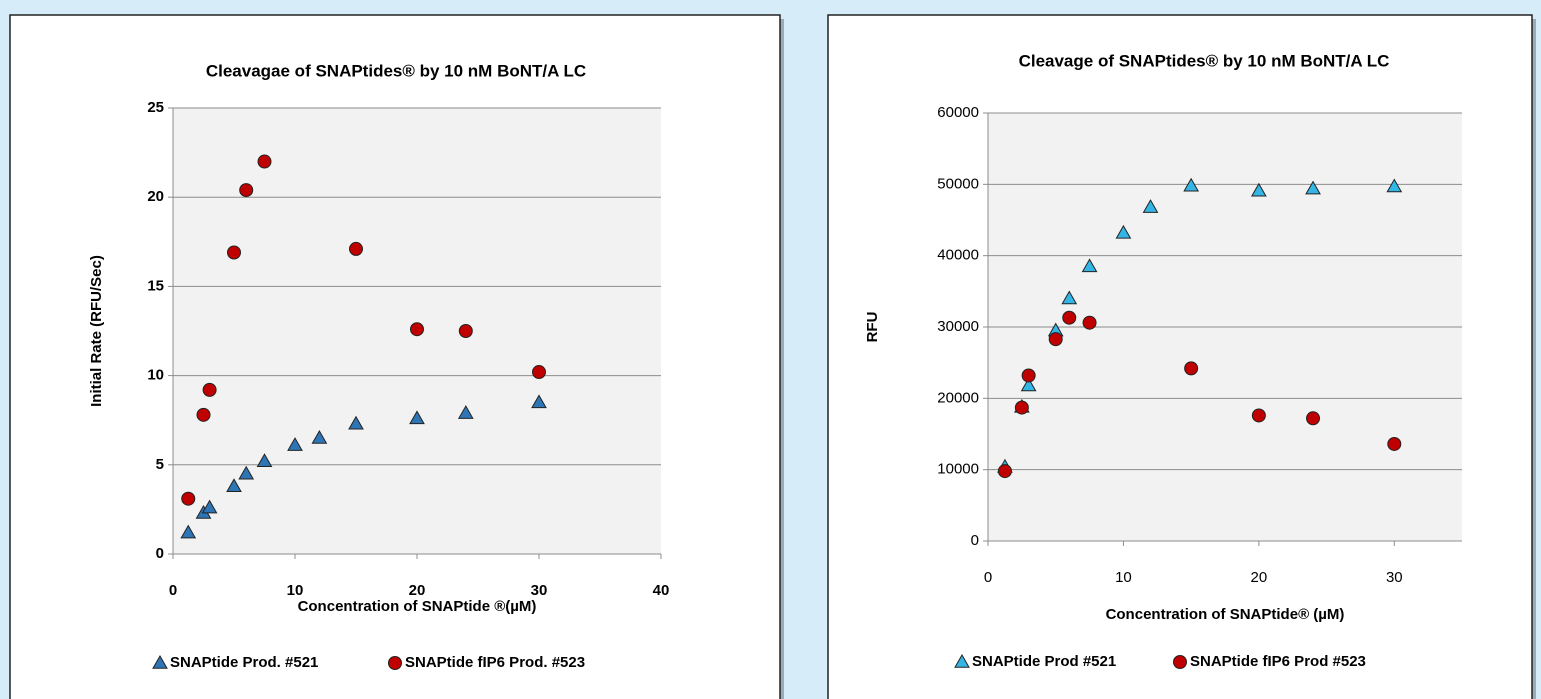  What do you see at coordinates (958, 112) in the screenshot?
I see `y-tick-label: 60000` at bounding box center [958, 112].